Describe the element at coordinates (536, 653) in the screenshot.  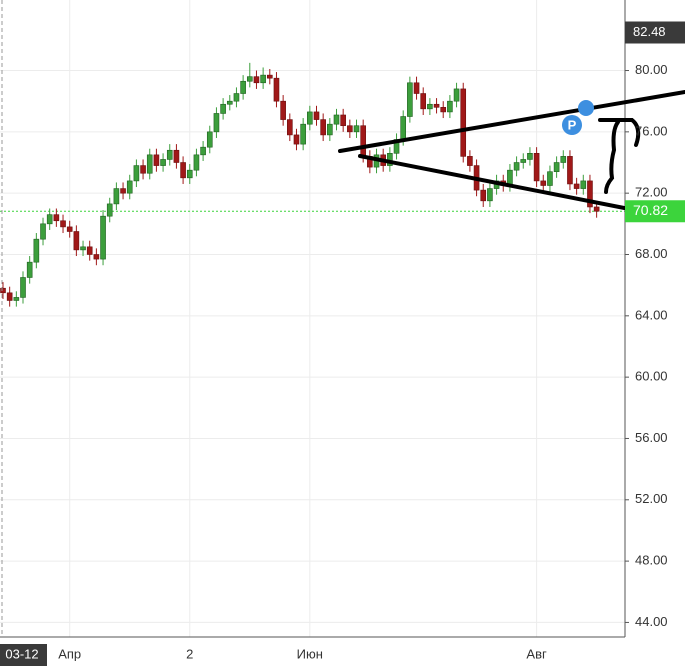
I see `x-tick-label: Авг` at that location.